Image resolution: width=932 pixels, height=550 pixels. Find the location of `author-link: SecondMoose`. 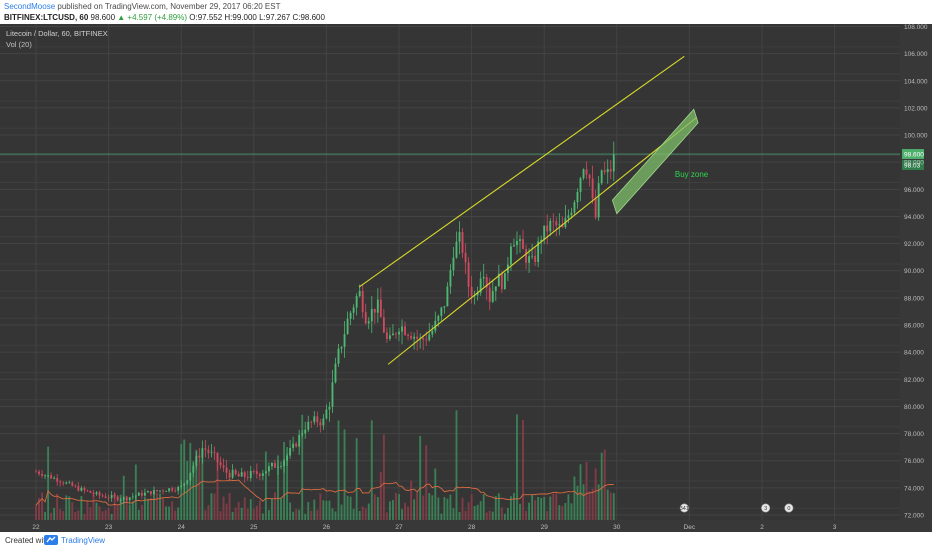

author-link: SecondMoose is located at coordinates (30, 6).